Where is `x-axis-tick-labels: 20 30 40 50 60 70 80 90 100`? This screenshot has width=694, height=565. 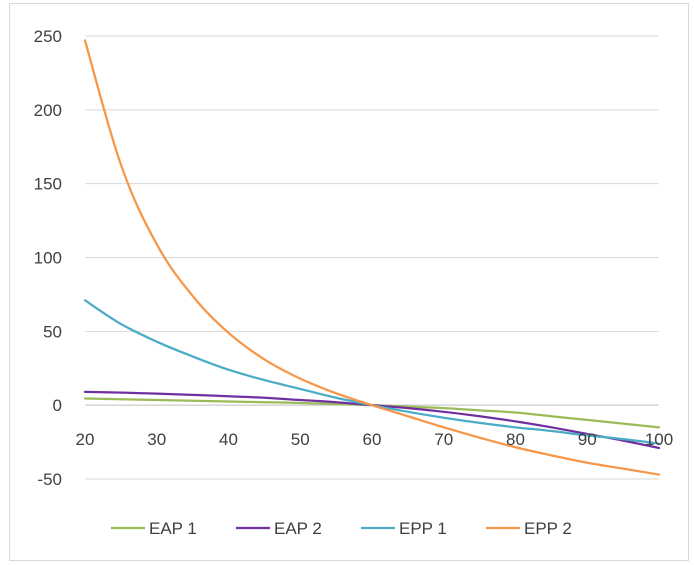
x-axis-tick-labels: 20 30 40 50 60 70 80 90 100 is located at coordinates (375, 439).